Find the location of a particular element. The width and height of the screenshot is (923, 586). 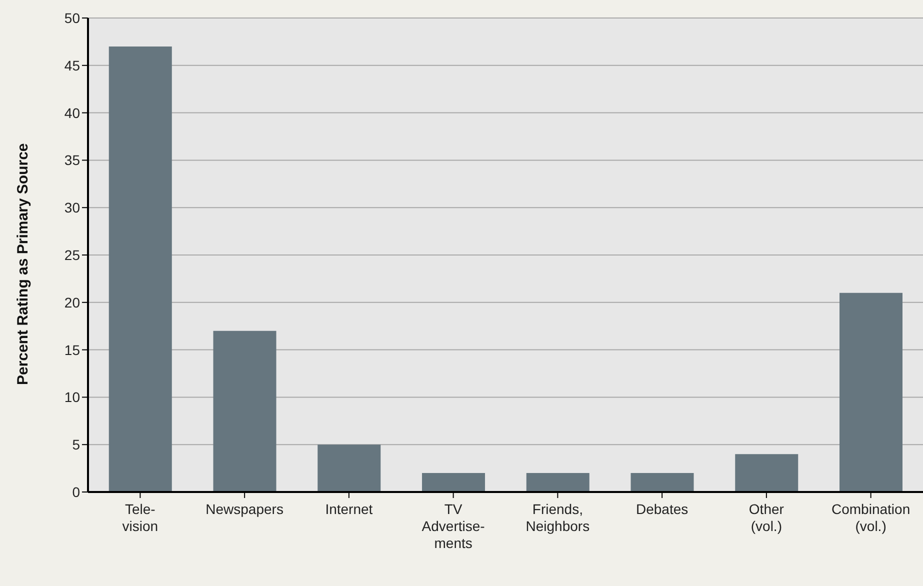

y-tick-label: 5 is located at coordinates (76, 444).